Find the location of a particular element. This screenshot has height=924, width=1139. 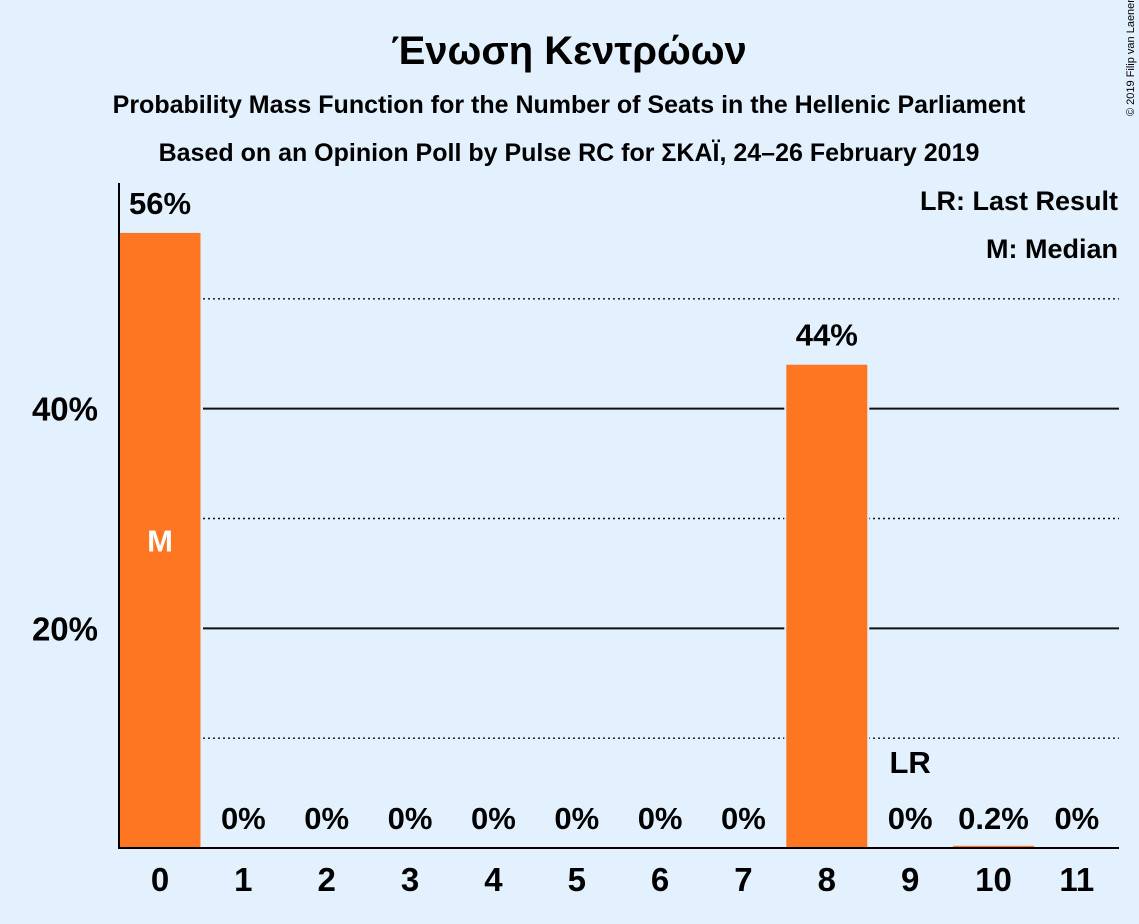

chart-title: Ένωση Κεντρώων is located at coordinates (569, 51).